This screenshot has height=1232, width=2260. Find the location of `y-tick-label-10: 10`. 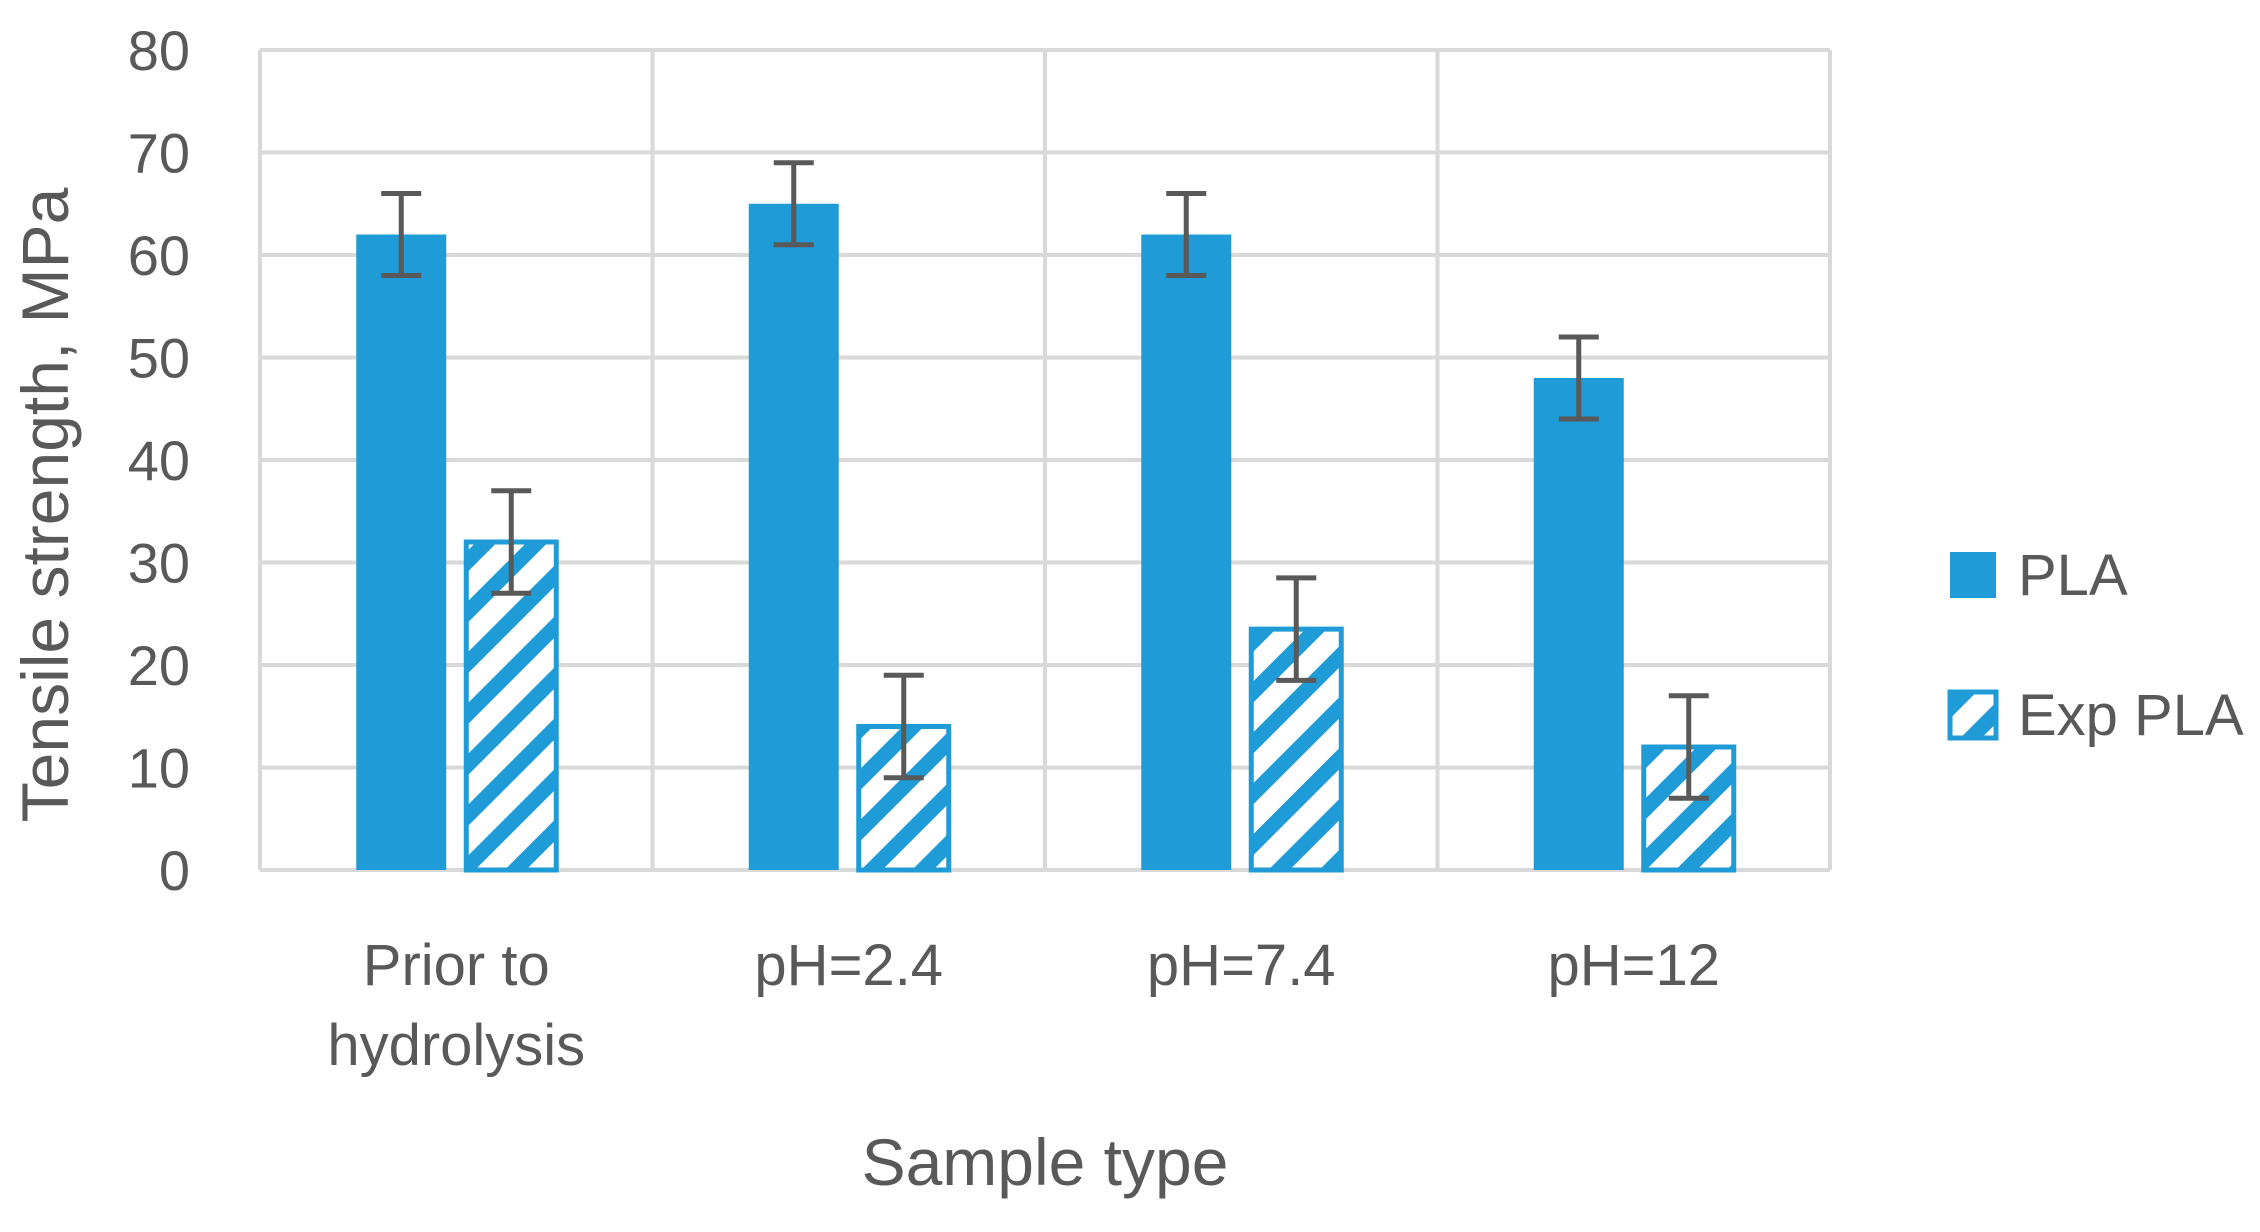

y-tick-label-10: 10 is located at coordinates (159, 768).